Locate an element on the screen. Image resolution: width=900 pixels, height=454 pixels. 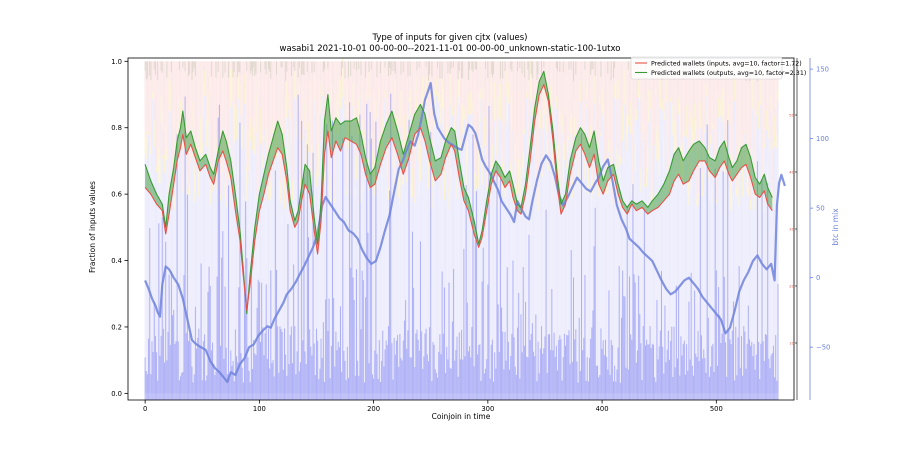
y2-tick-label: 100 is located at coordinates (822, 139).